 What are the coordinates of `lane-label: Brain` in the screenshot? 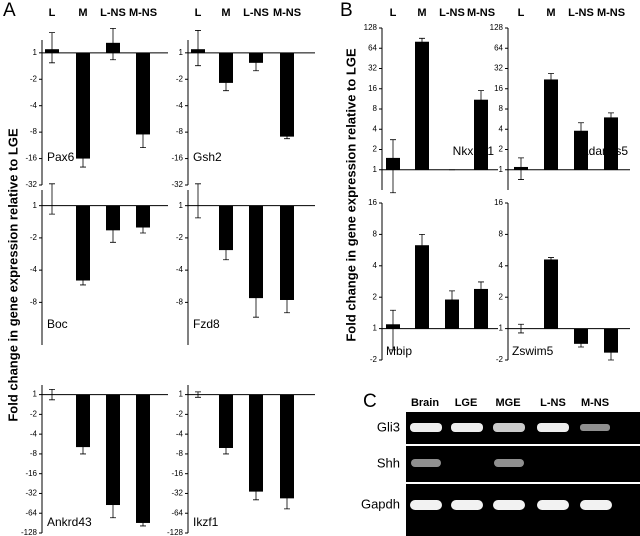 It's located at (425, 403).